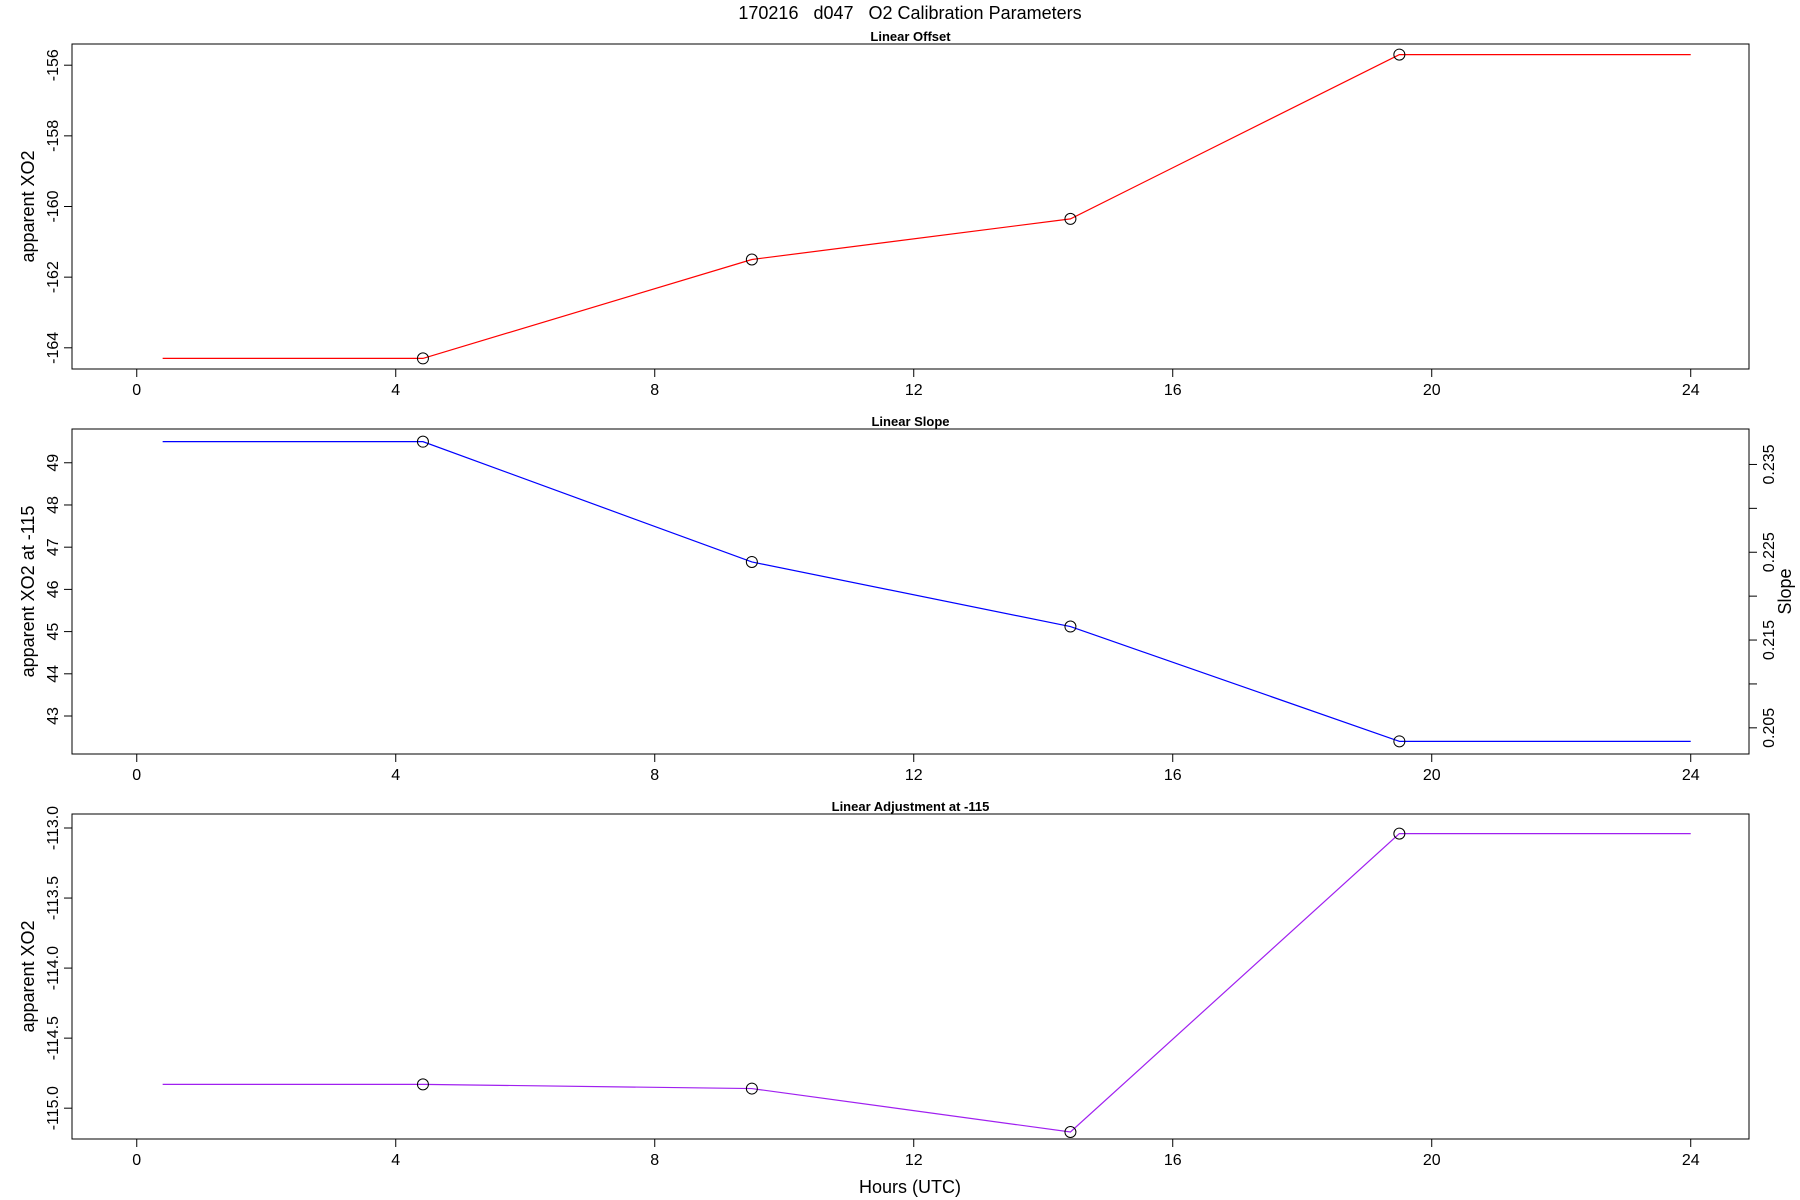  I want to click on y2-tick-label: 0.235, so click(1769, 464).